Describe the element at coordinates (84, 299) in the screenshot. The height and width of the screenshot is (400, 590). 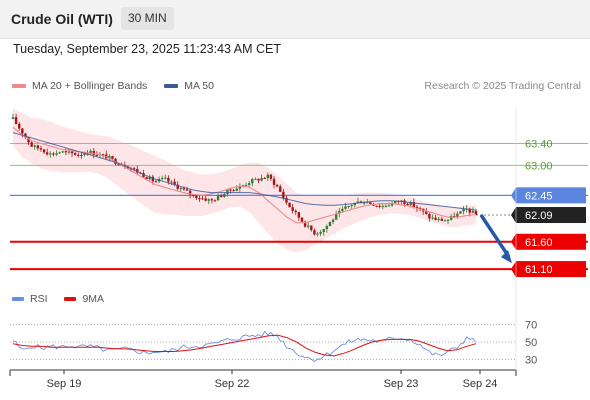
I see `legend-rsi-ma: 9MA` at that location.